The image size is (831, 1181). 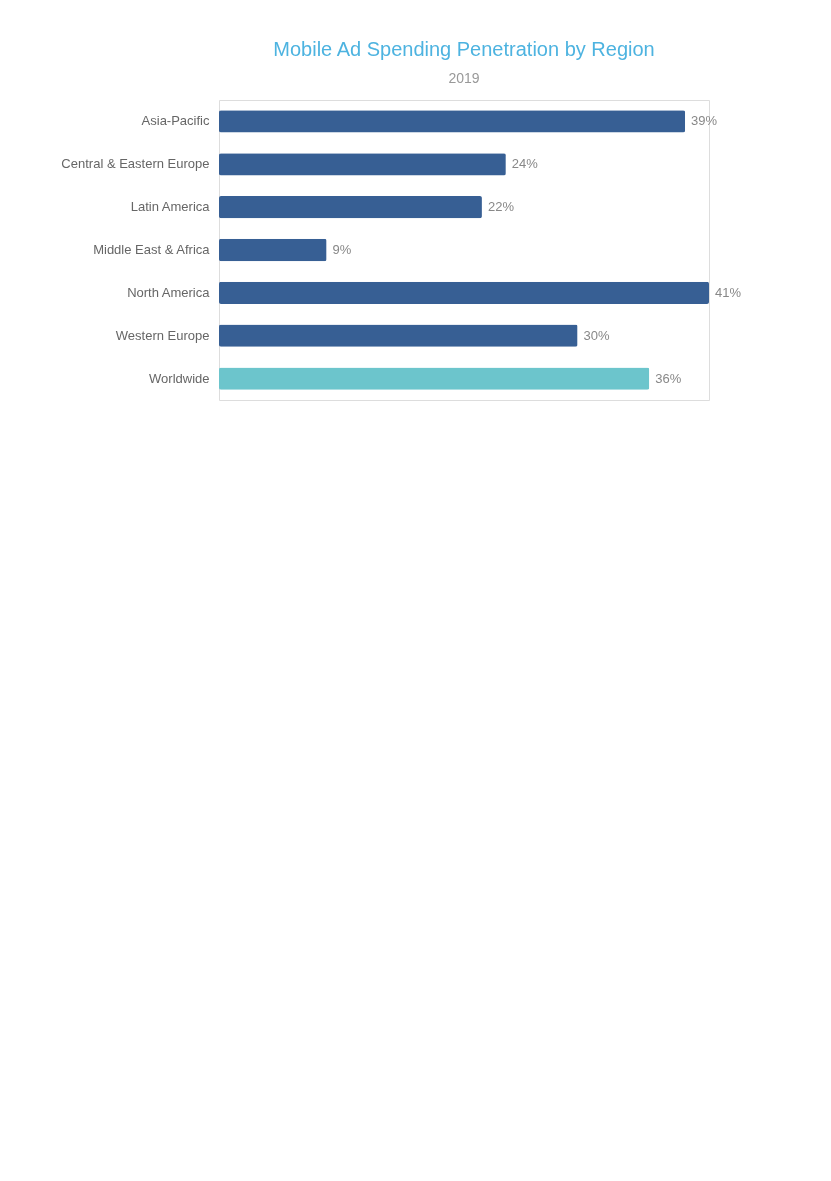 What do you see at coordinates (162, 335) in the screenshot?
I see `y-tick-label: Western Europe` at bounding box center [162, 335].